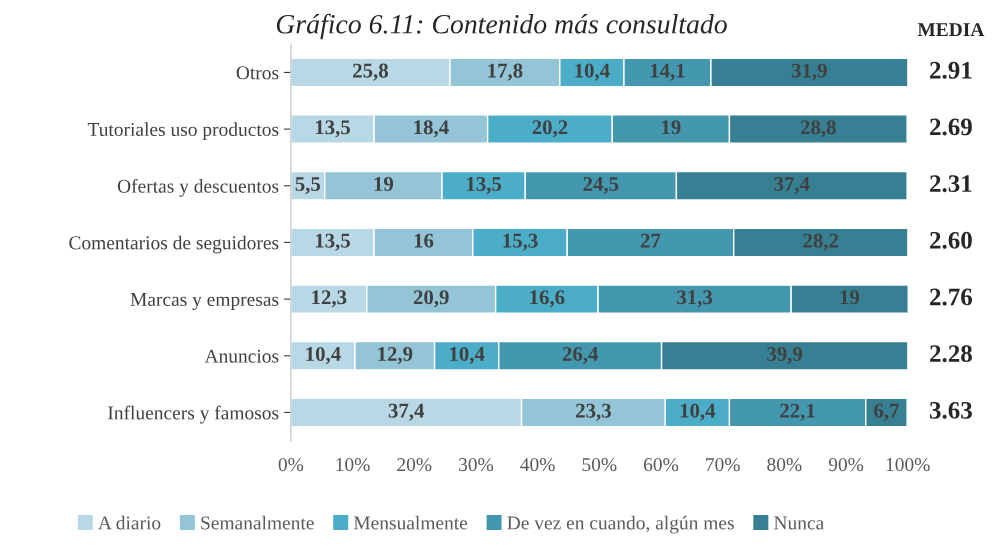 The height and width of the screenshot is (551, 1003). What do you see at coordinates (204, 302) in the screenshot?
I see `y-tick-label: Marcas y empresas` at bounding box center [204, 302].